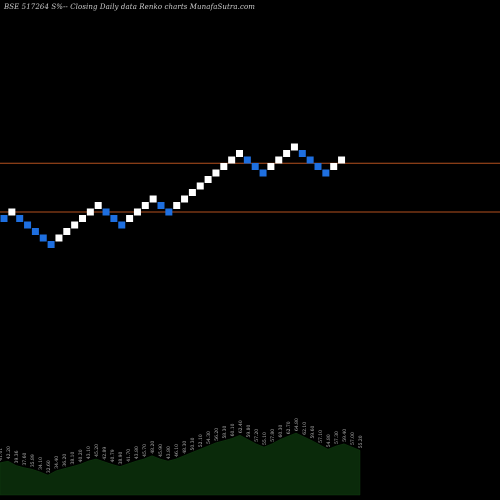 This screenshot has width=500, height=500. What do you see at coordinates (145, 450) in the screenshot?
I see `volume-label: 45.70` at bounding box center [145, 450].